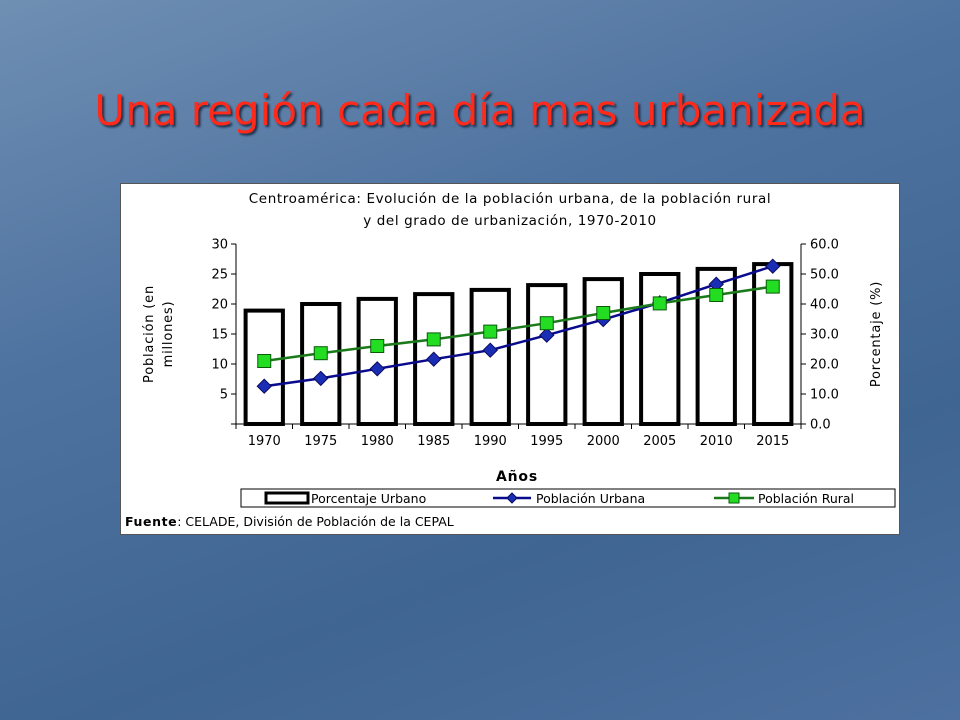 The image size is (960, 720). I want to click on x-tick-label: 2005, so click(659, 441).